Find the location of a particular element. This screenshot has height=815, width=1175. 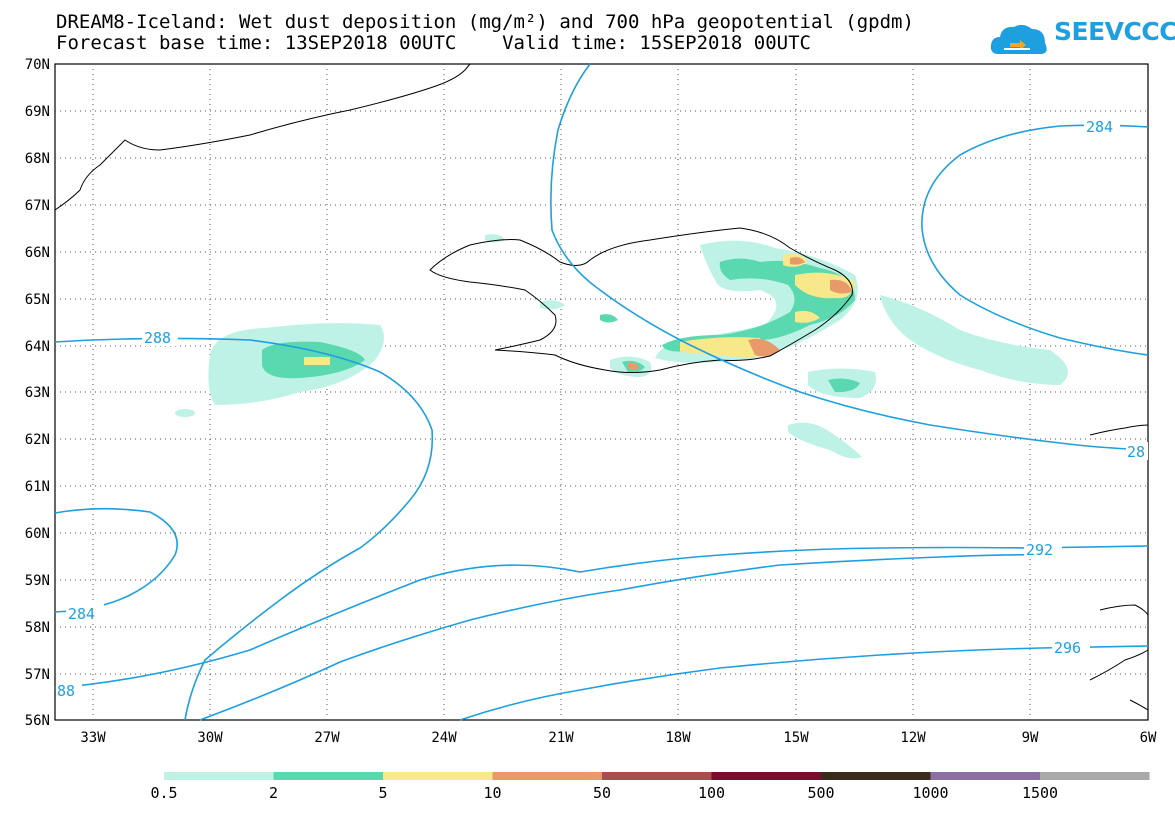

longitude-axis: 33W 30W 27W 24W 21W 18W 15W 12W 9W 6W is located at coordinates (618, 738).